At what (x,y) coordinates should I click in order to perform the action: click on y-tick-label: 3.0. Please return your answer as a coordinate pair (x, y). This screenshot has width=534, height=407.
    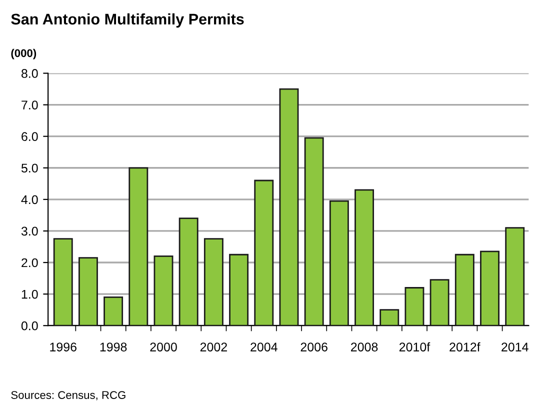
    Looking at the image, I should click on (29, 231).